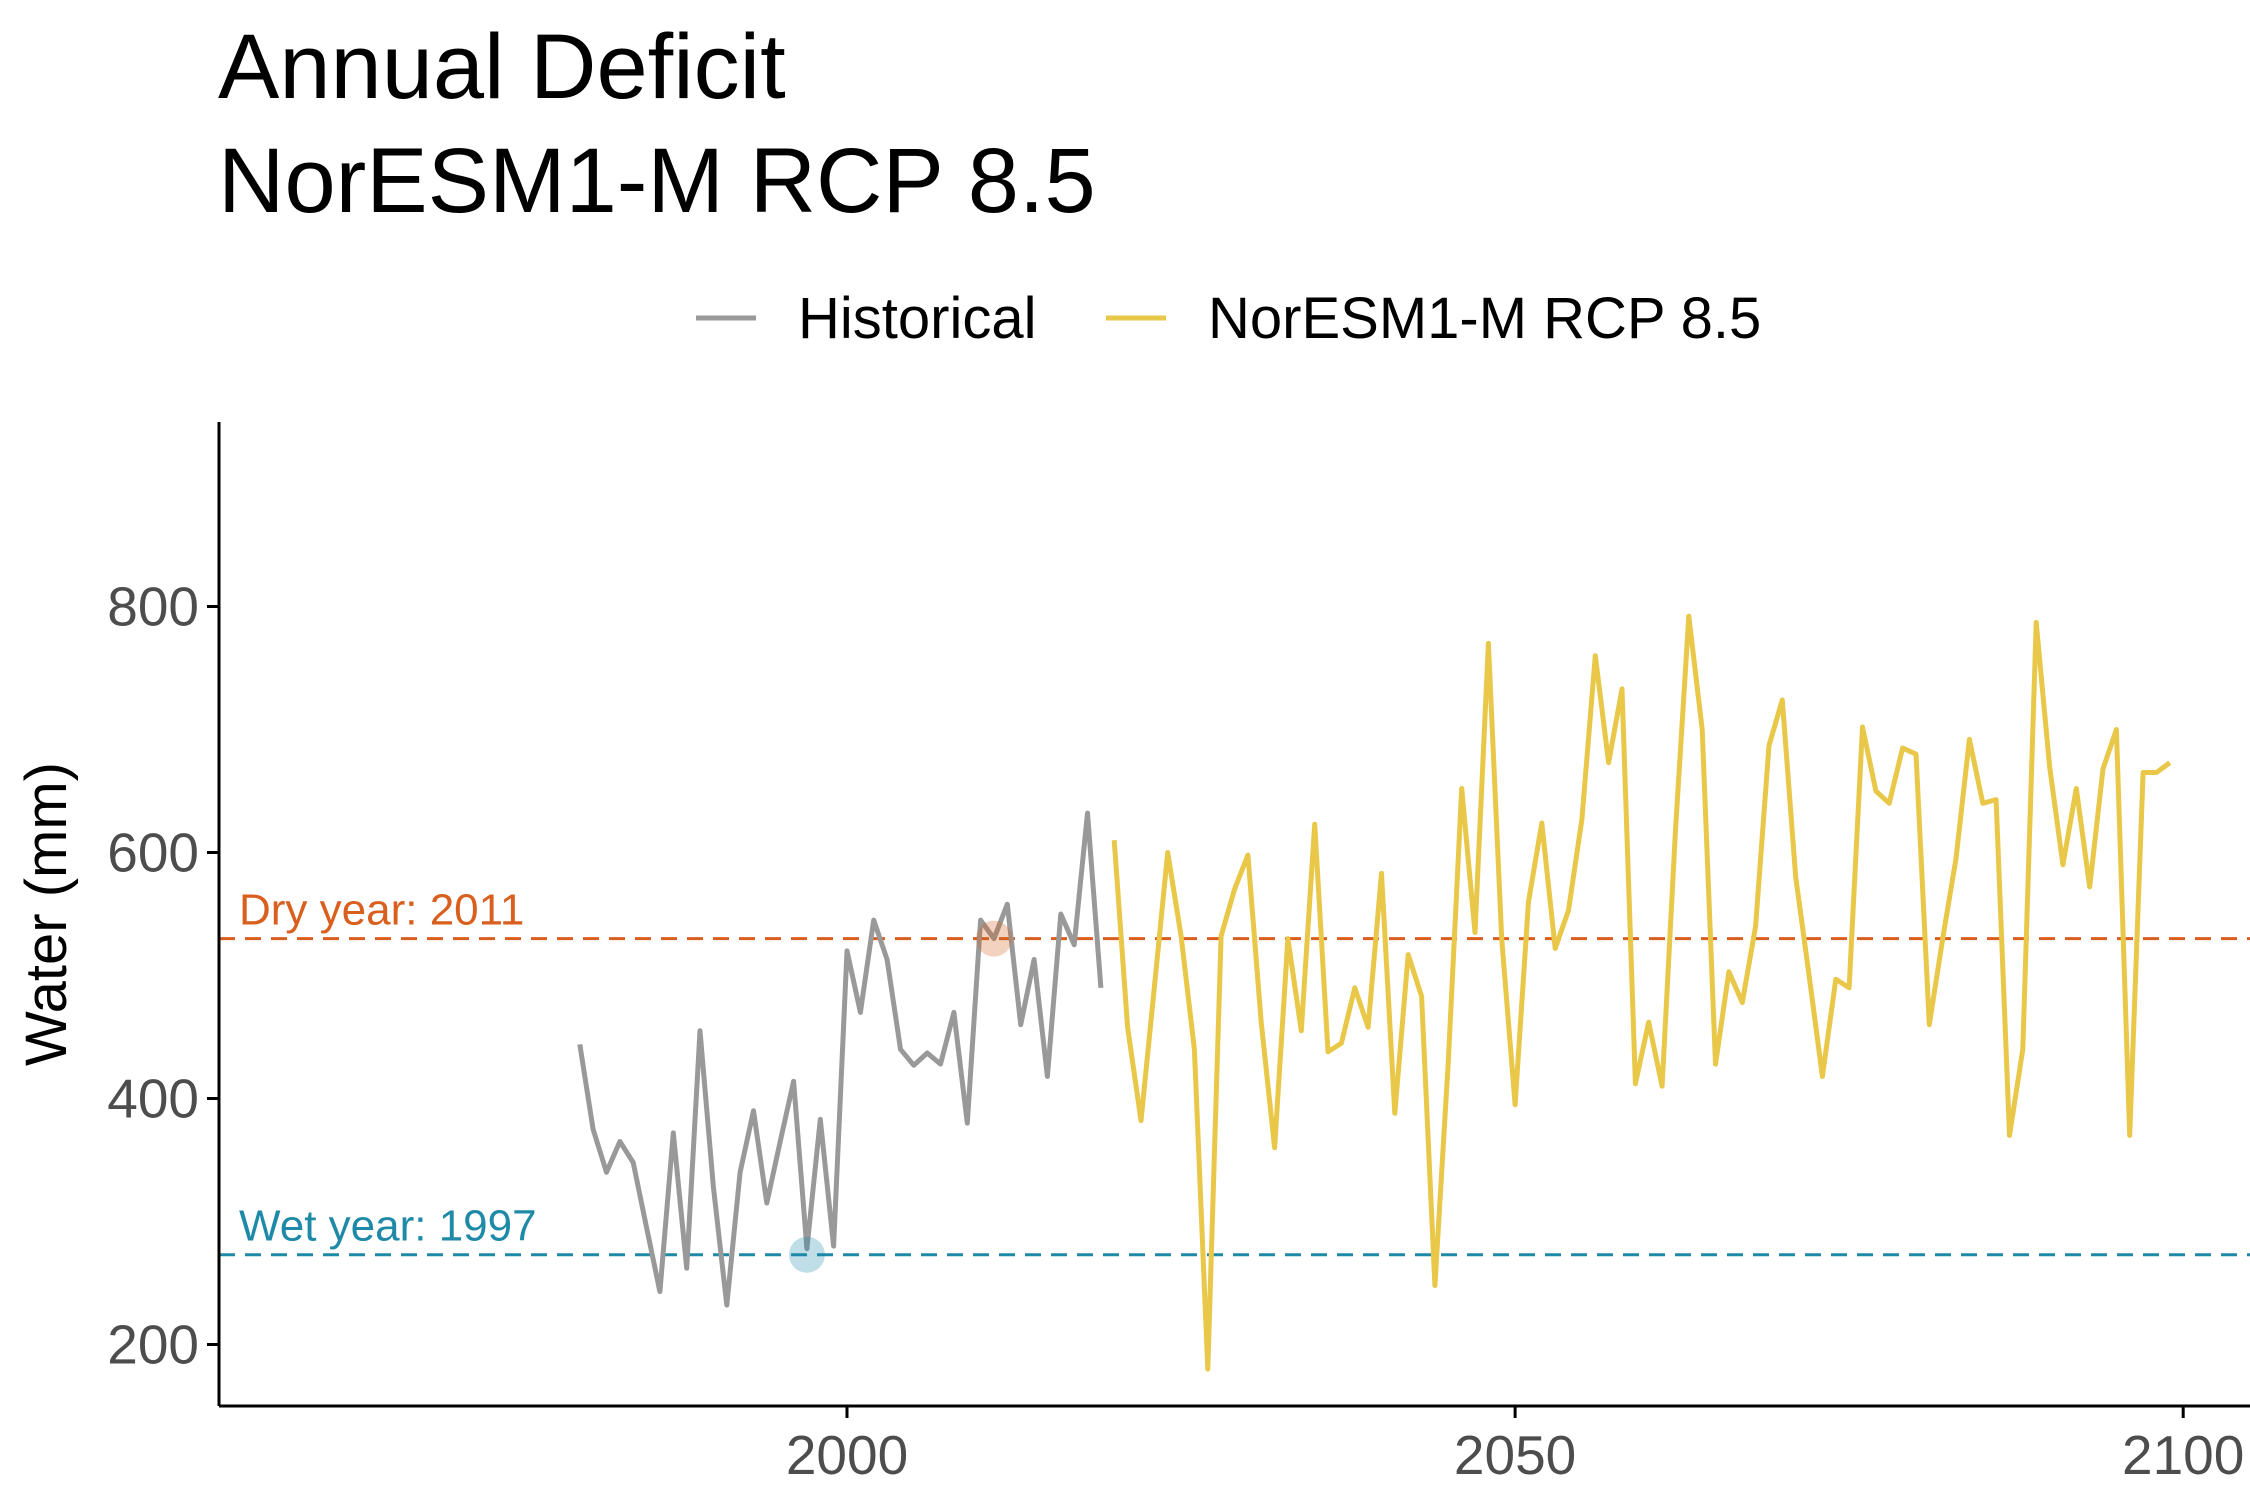 The width and height of the screenshot is (2250, 1500). Describe the element at coordinates (806, 1254) in the screenshot. I see `highlight-marker-wet` at that location.